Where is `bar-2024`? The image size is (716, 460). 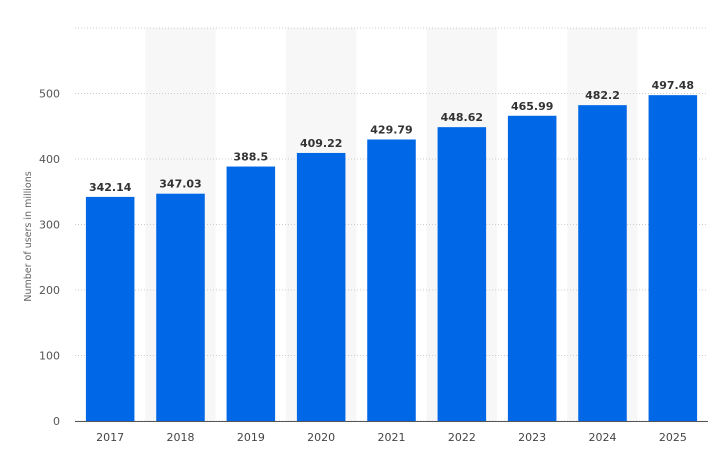
bar-2024 is located at coordinates (602, 263).